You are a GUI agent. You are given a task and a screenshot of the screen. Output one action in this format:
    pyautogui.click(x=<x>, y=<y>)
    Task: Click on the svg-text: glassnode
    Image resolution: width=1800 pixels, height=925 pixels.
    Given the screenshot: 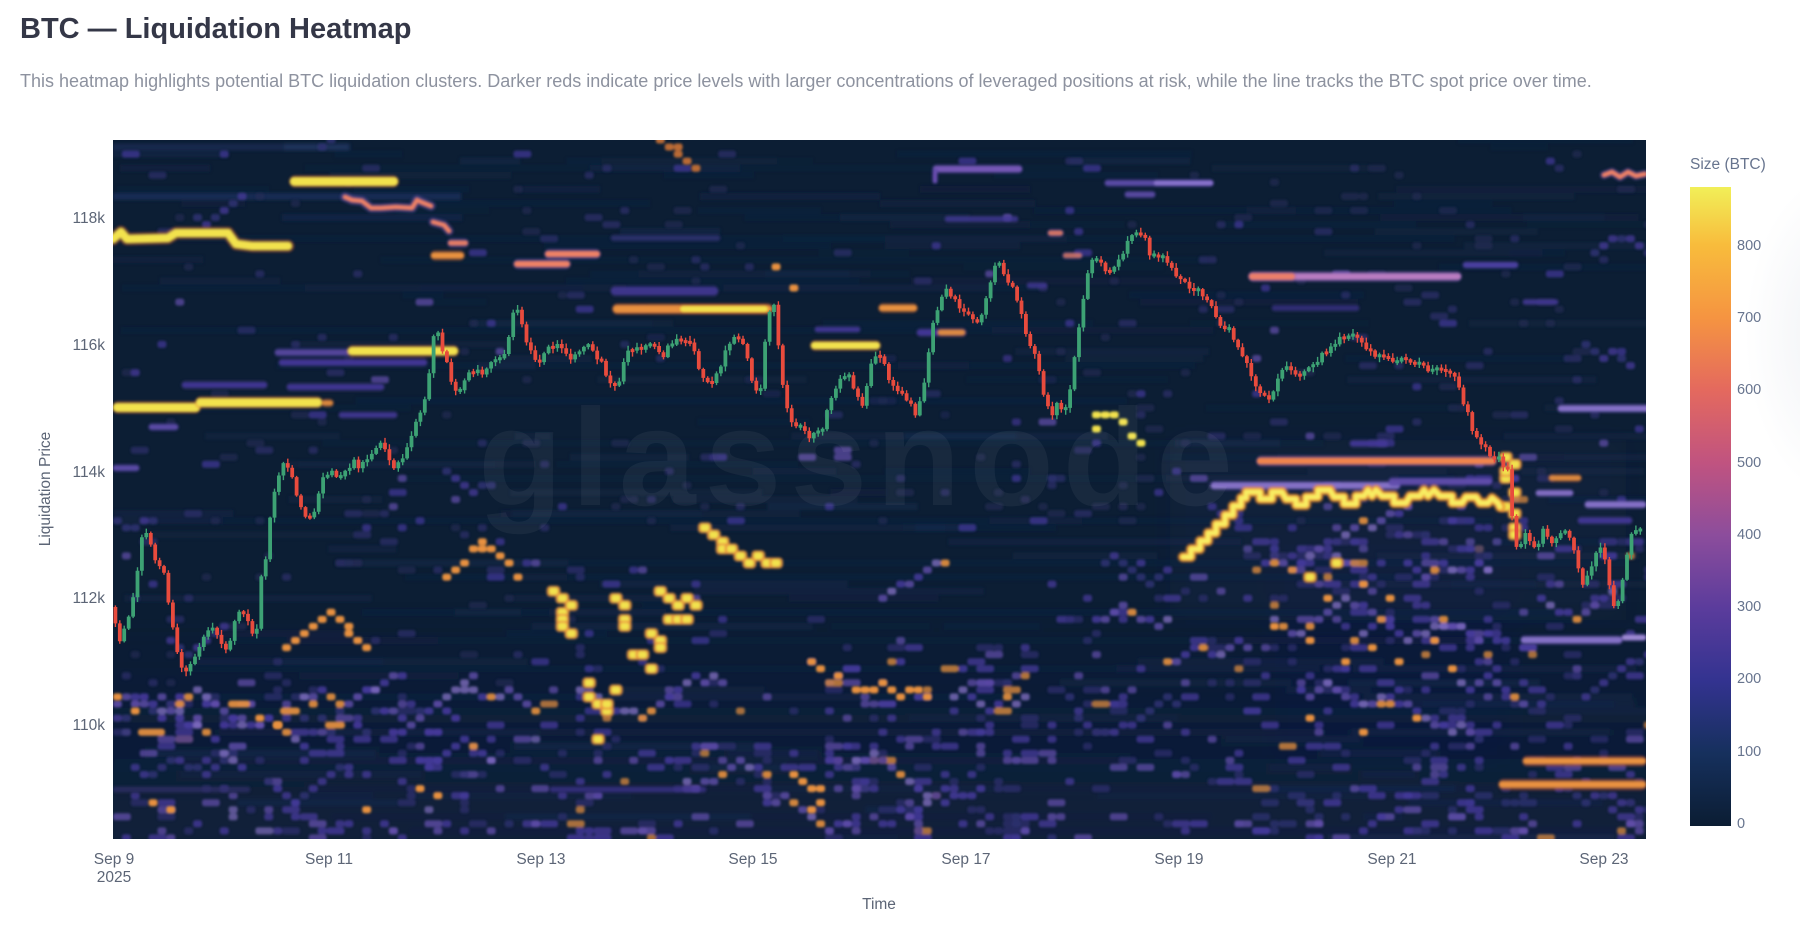 What is the action you would take?
    pyautogui.click(x=860, y=458)
    